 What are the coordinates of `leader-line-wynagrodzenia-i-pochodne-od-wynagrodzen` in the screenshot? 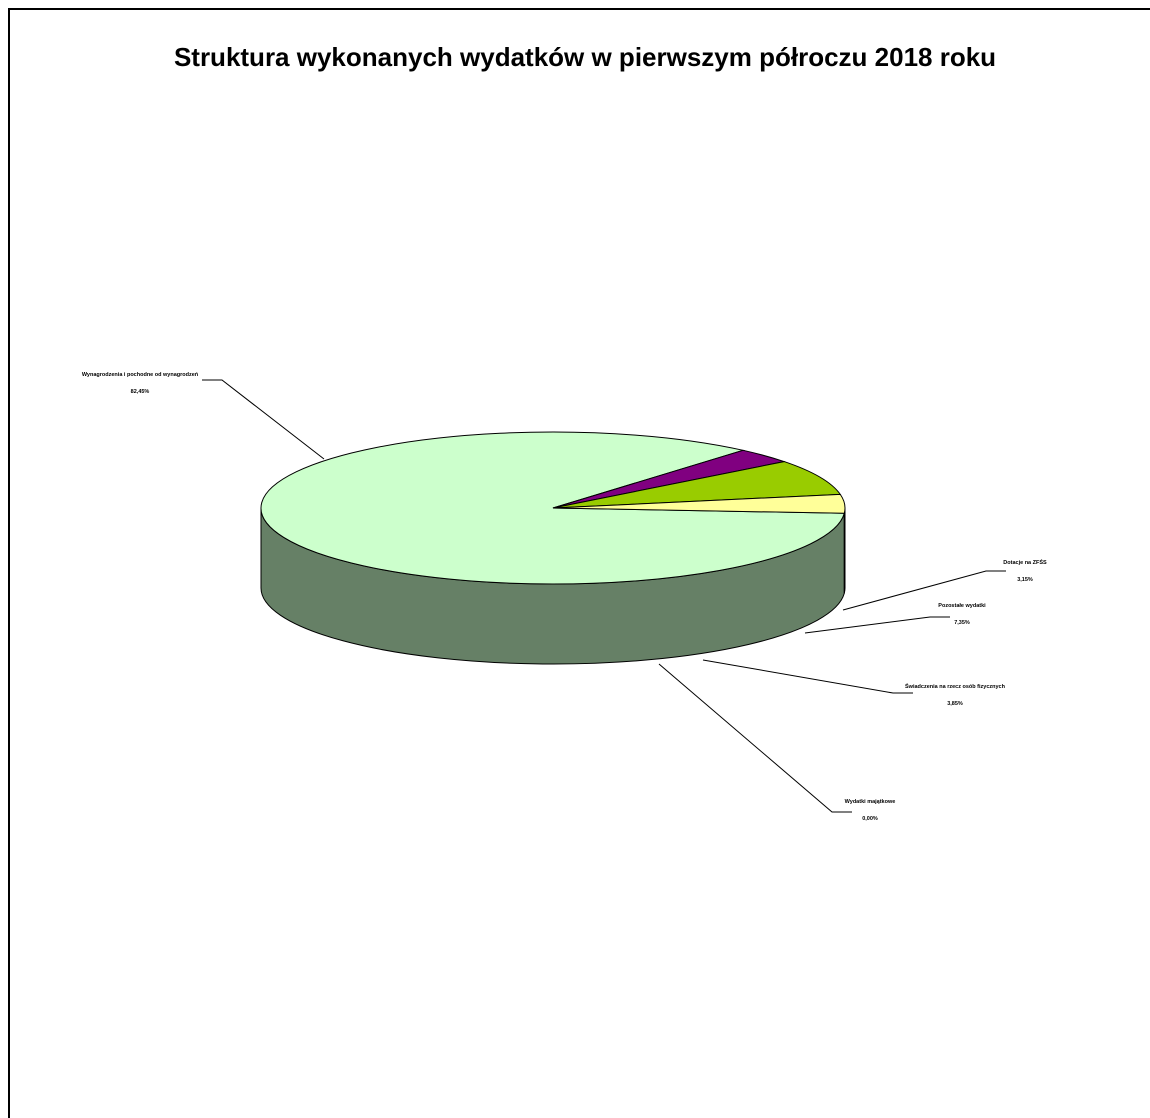 It's located at (263, 419).